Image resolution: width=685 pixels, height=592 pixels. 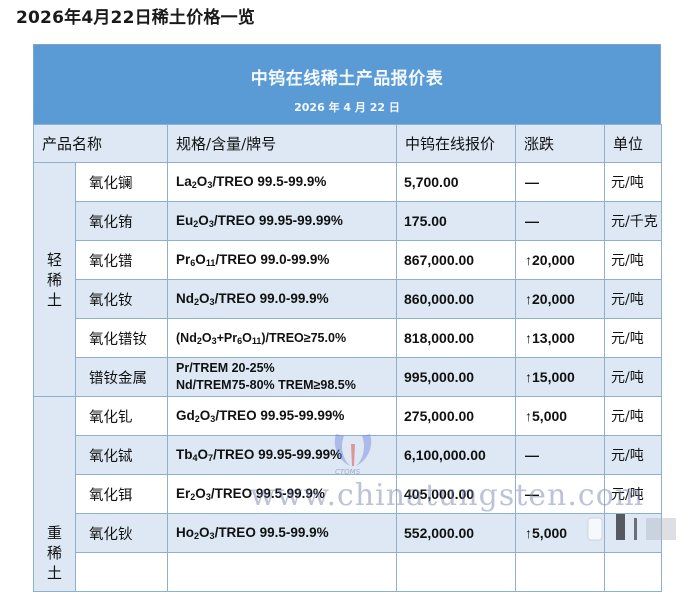 I want to click on product-spec: Gd2O3/TREO 99.95-99.99%, so click(x=282, y=416).